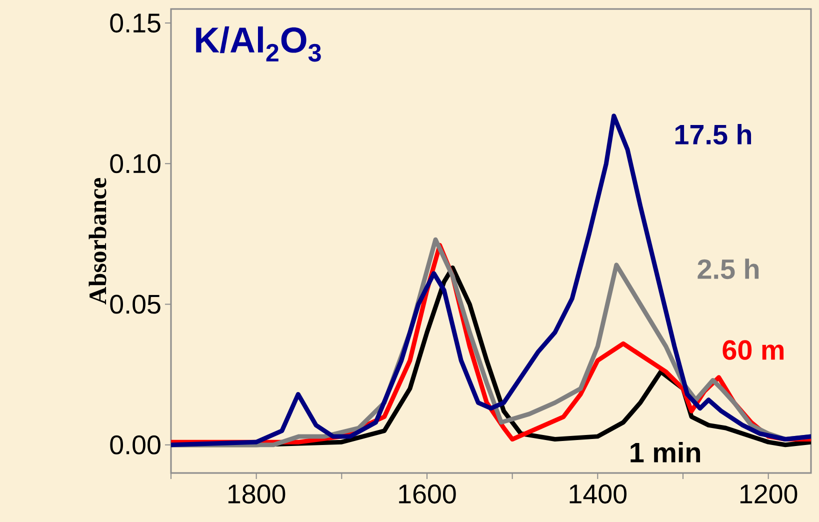  I want to click on series-label: 17.5 h, so click(713, 134).